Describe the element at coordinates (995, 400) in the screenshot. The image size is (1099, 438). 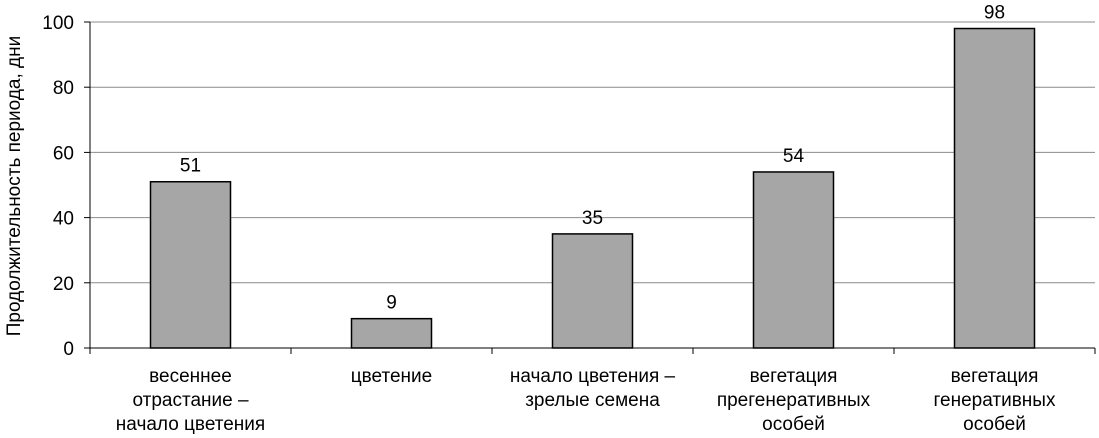
I see `x-category-label: вегетация генеративных особей` at that location.